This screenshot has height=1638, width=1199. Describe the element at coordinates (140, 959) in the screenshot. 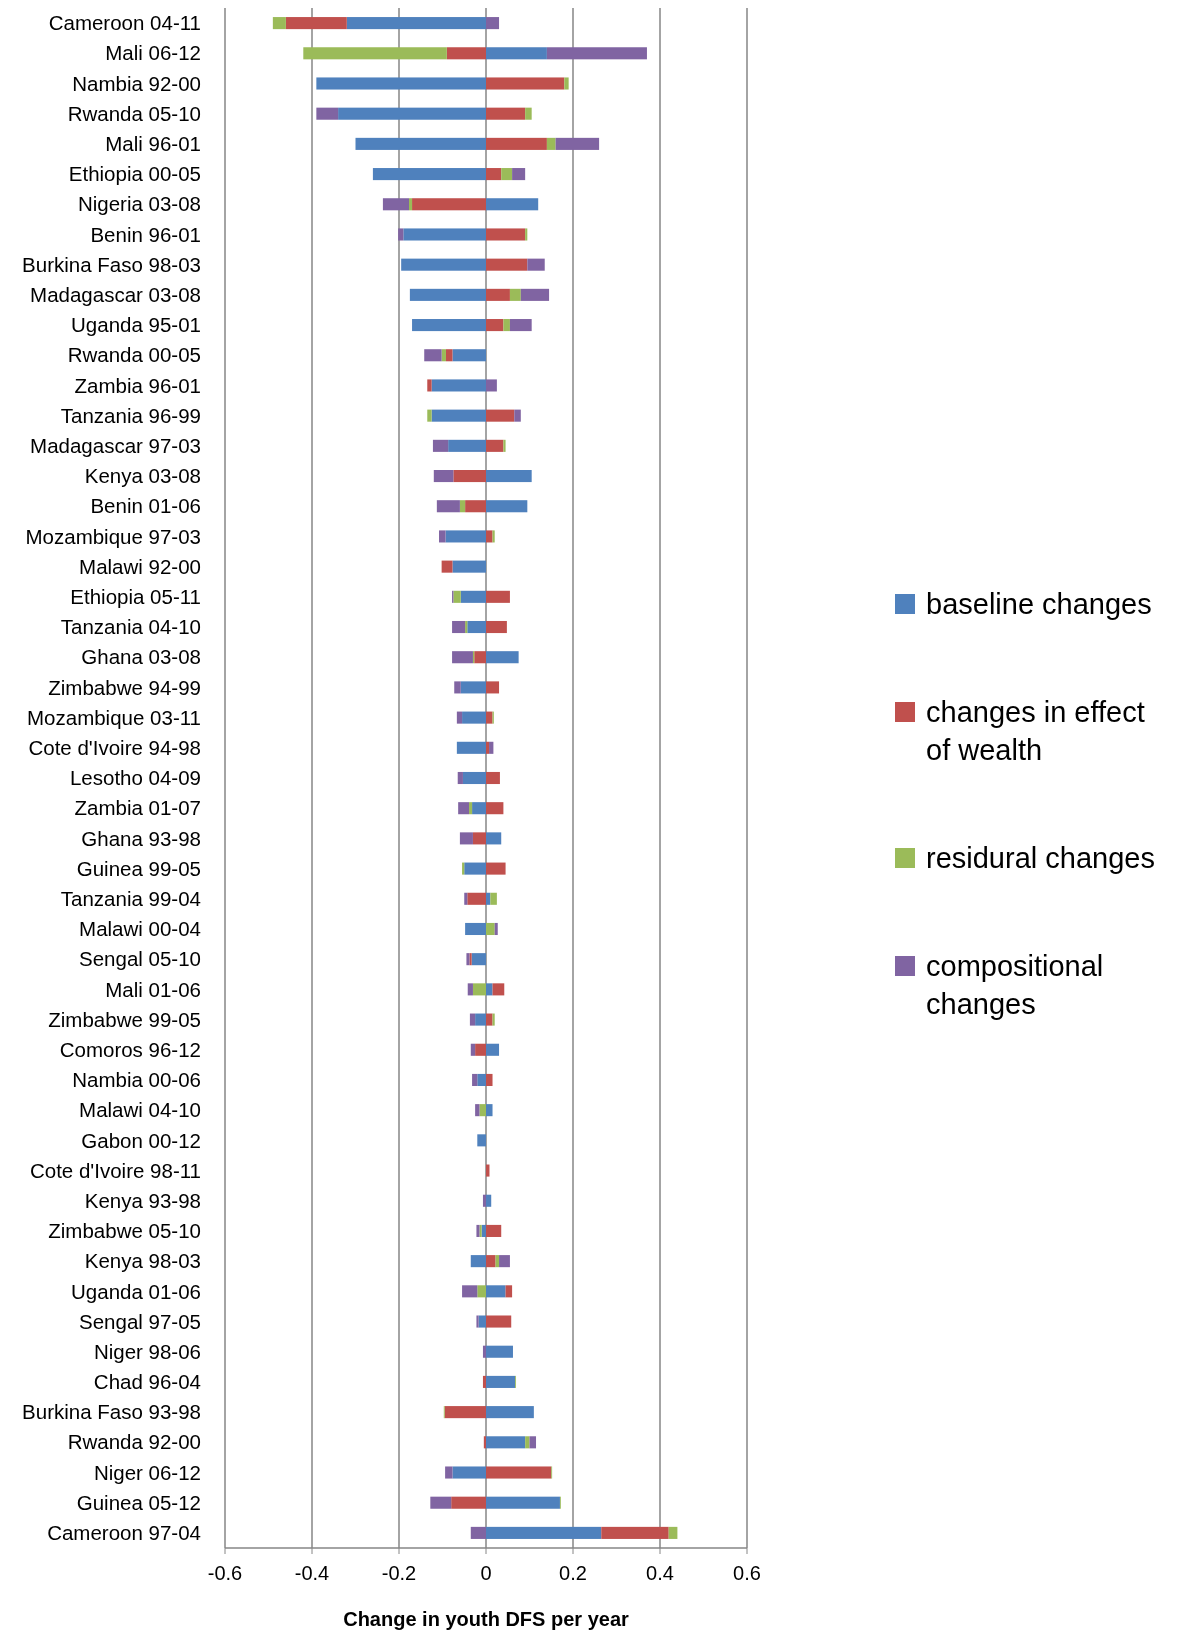

I see `y-tick-label: Sengal 05-10` at that location.